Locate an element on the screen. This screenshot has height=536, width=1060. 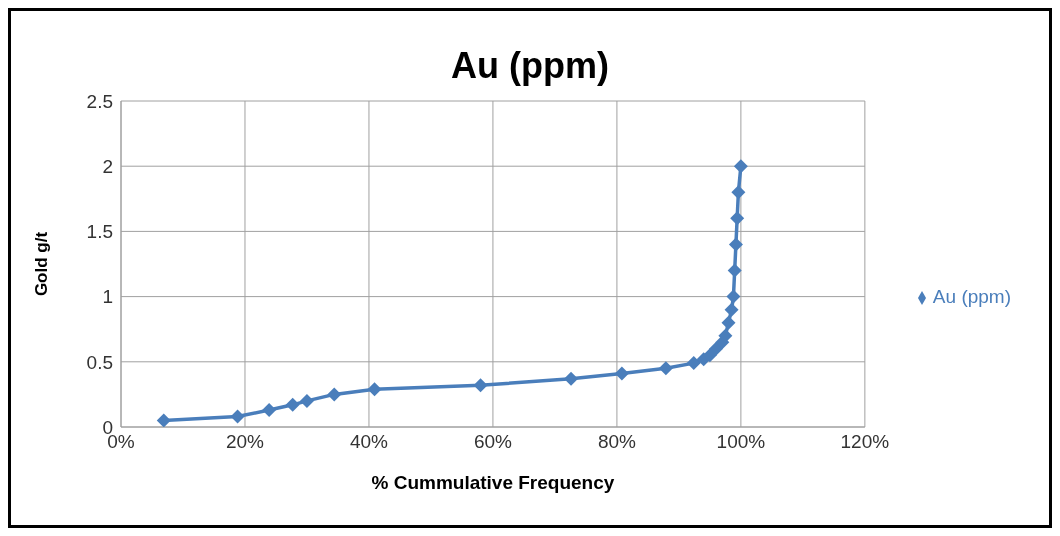
x-tick-label: 80% is located at coordinates (617, 442).